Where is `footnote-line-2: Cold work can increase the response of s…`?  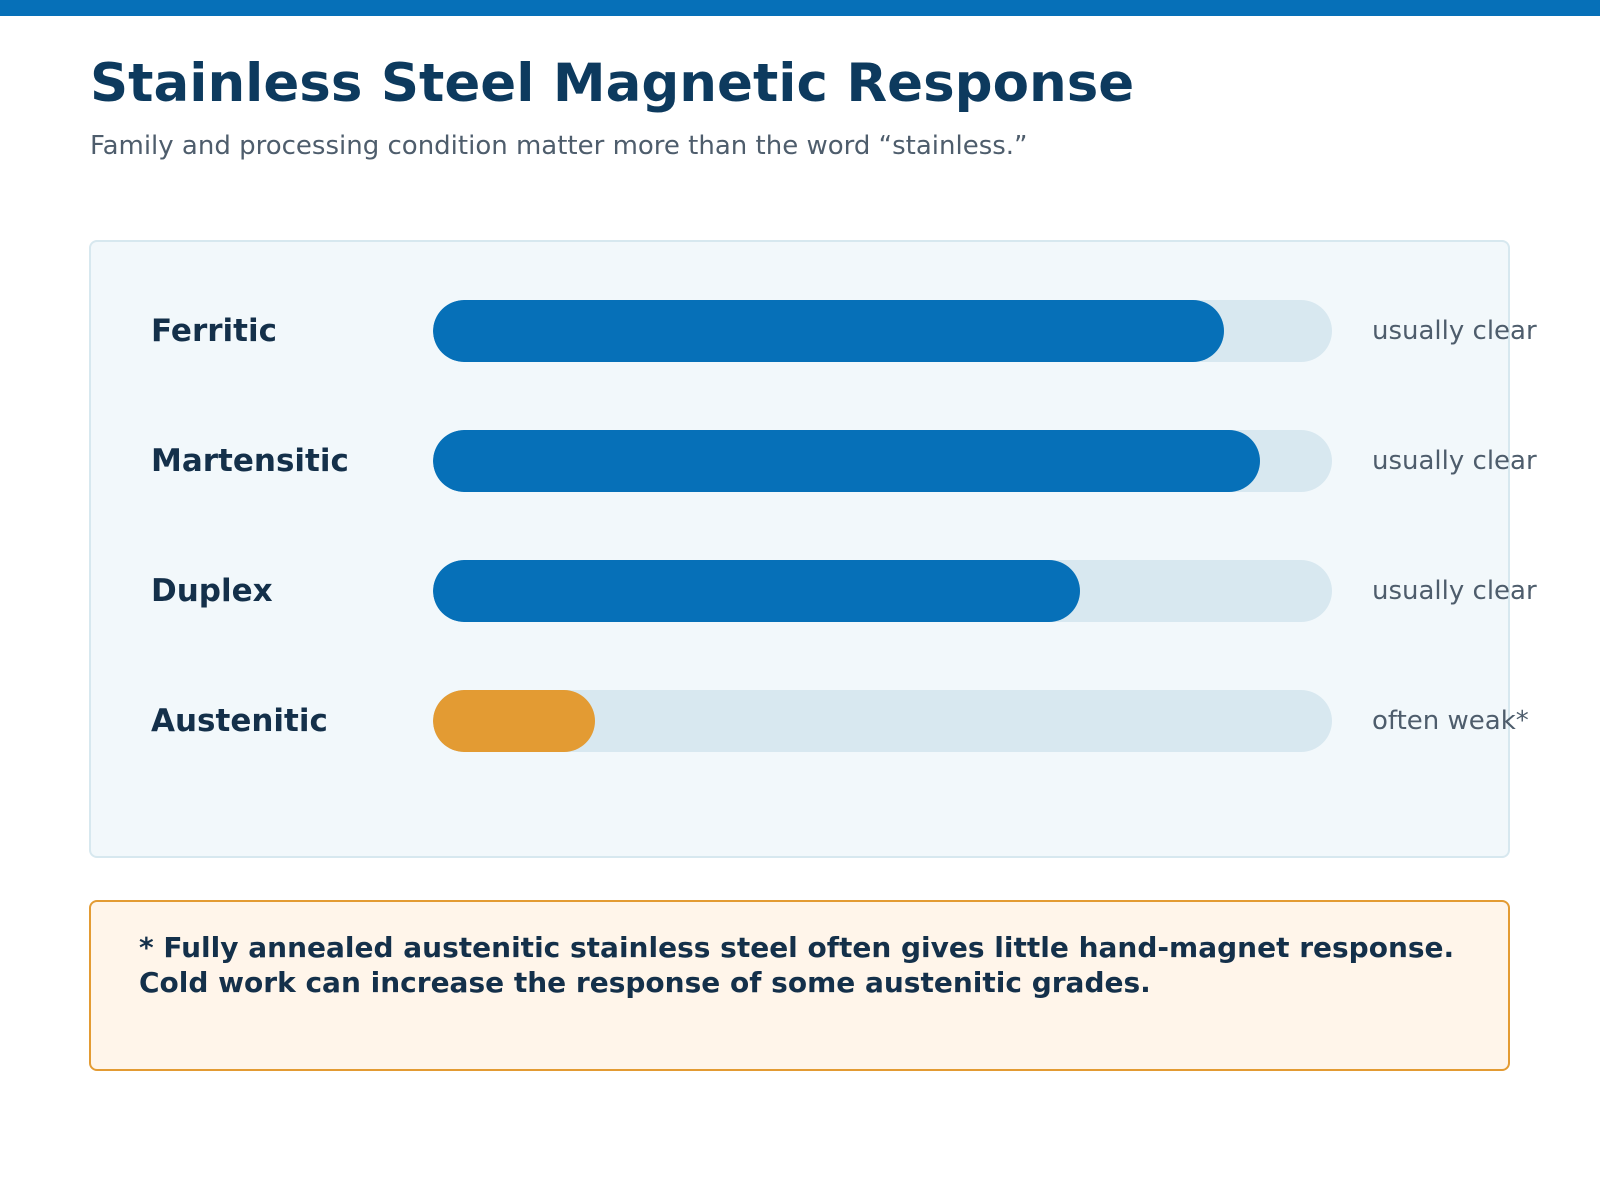
footnote-line-2: Cold work can increase the response of s… is located at coordinates (645, 982).